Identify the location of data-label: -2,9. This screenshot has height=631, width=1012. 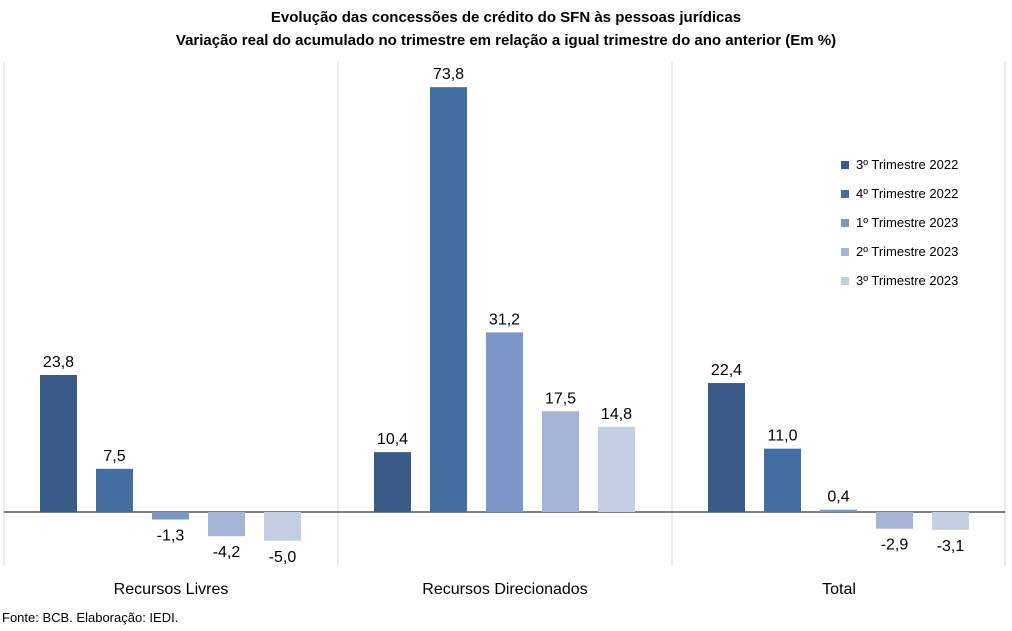
(895, 545).